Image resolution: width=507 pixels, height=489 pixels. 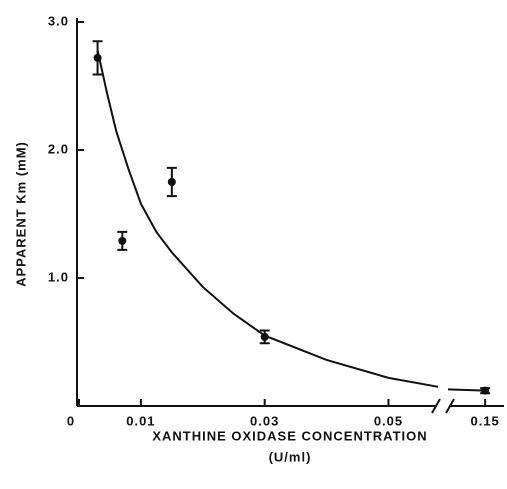 I want to click on x-axis-label: XANTHINE OXIDASE CONCENTRATION, so click(x=289, y=435).